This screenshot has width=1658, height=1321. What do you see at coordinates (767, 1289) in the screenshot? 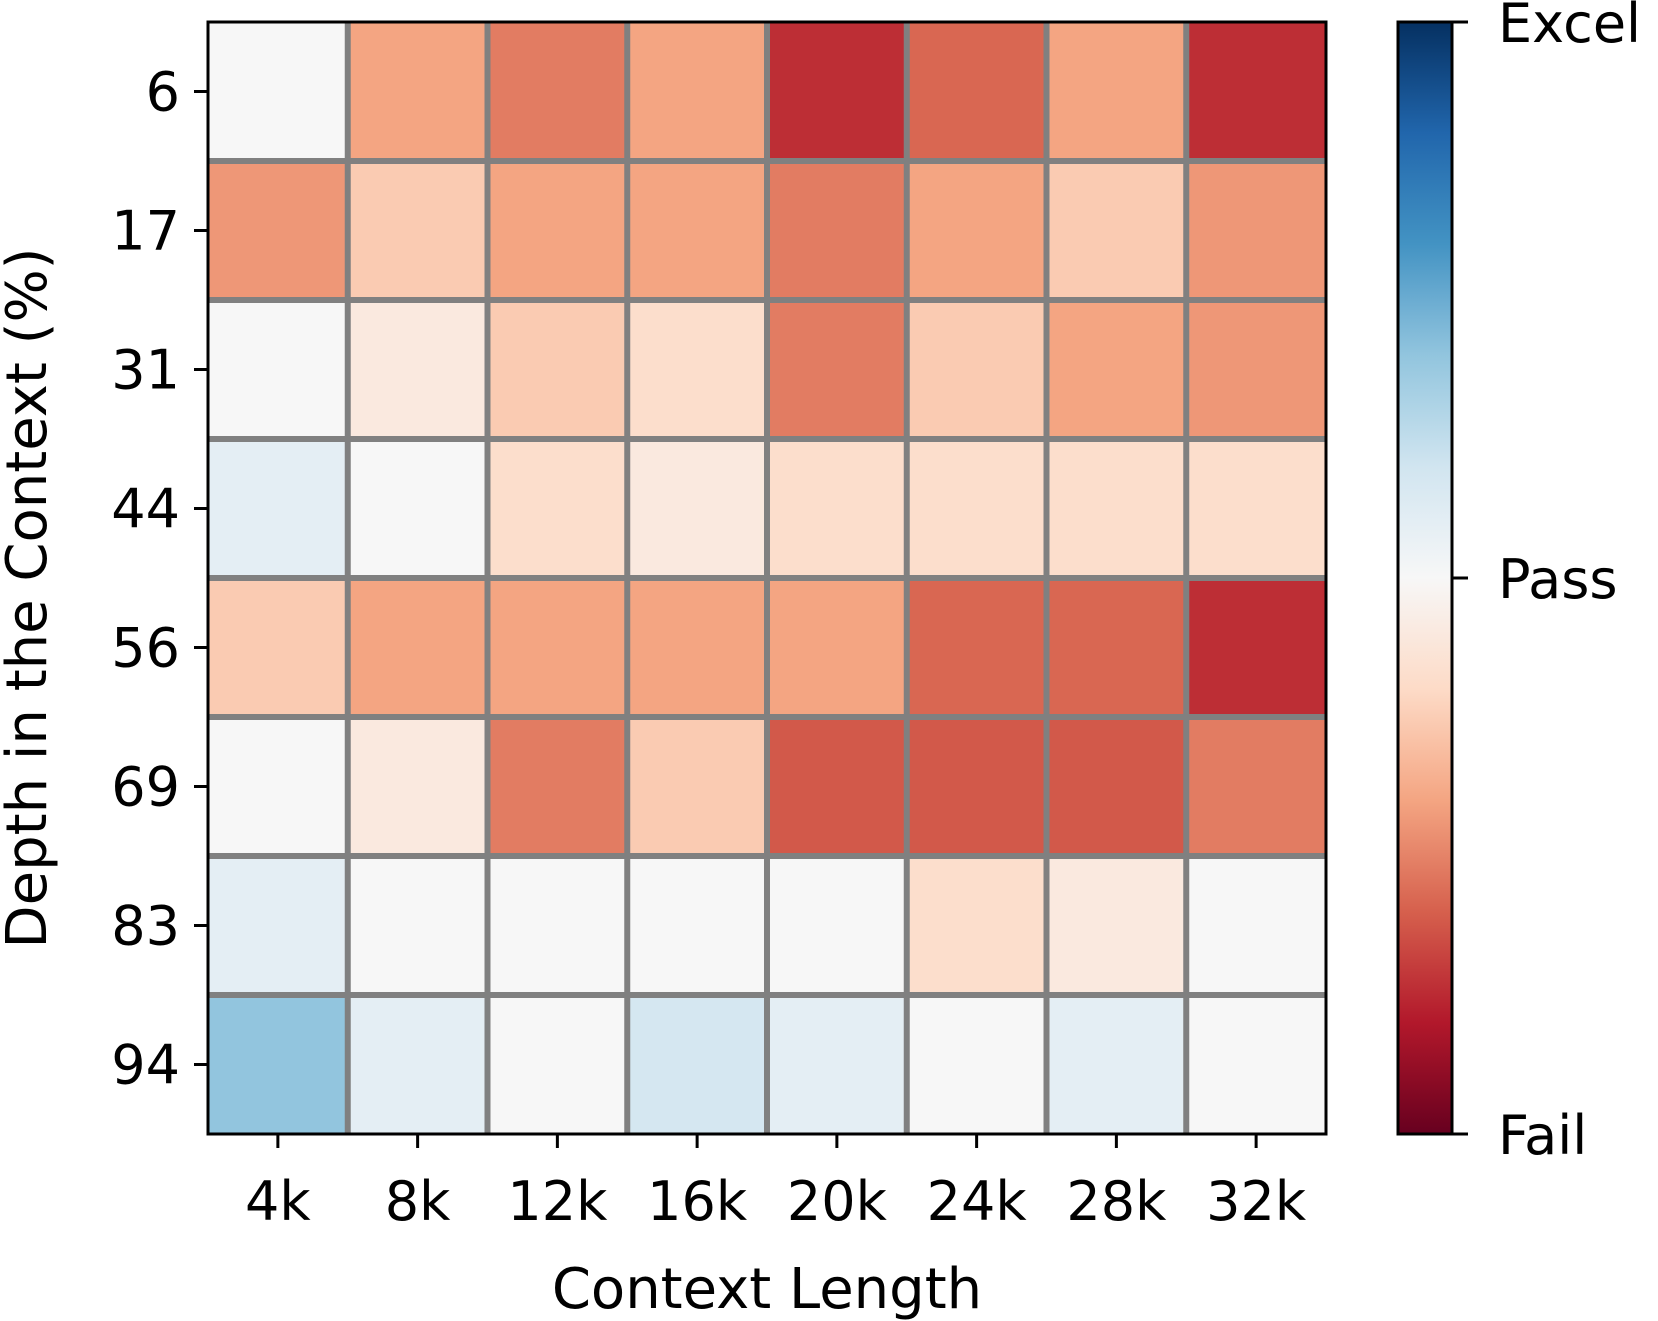
I see `x-axis-label: Context Length` at bounding box center [767, 1289].